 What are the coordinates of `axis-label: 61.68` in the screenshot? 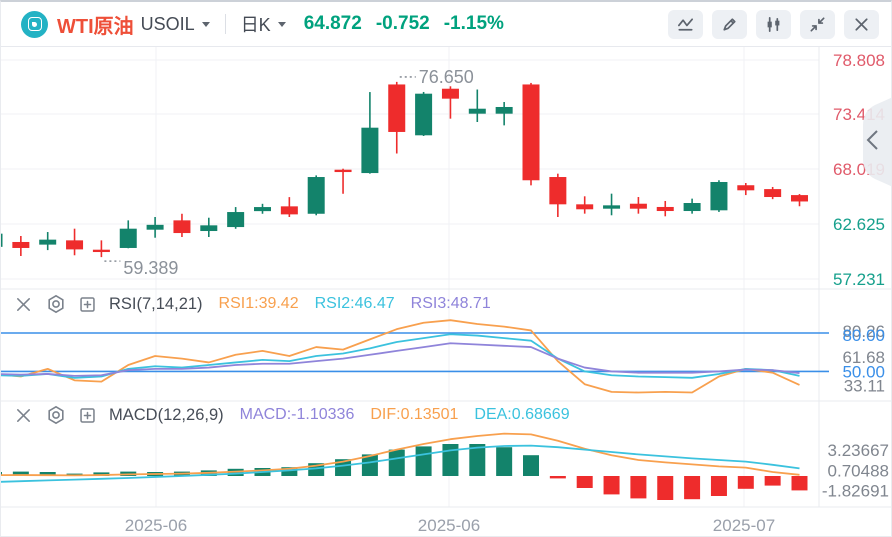 It's located at (863, 357).